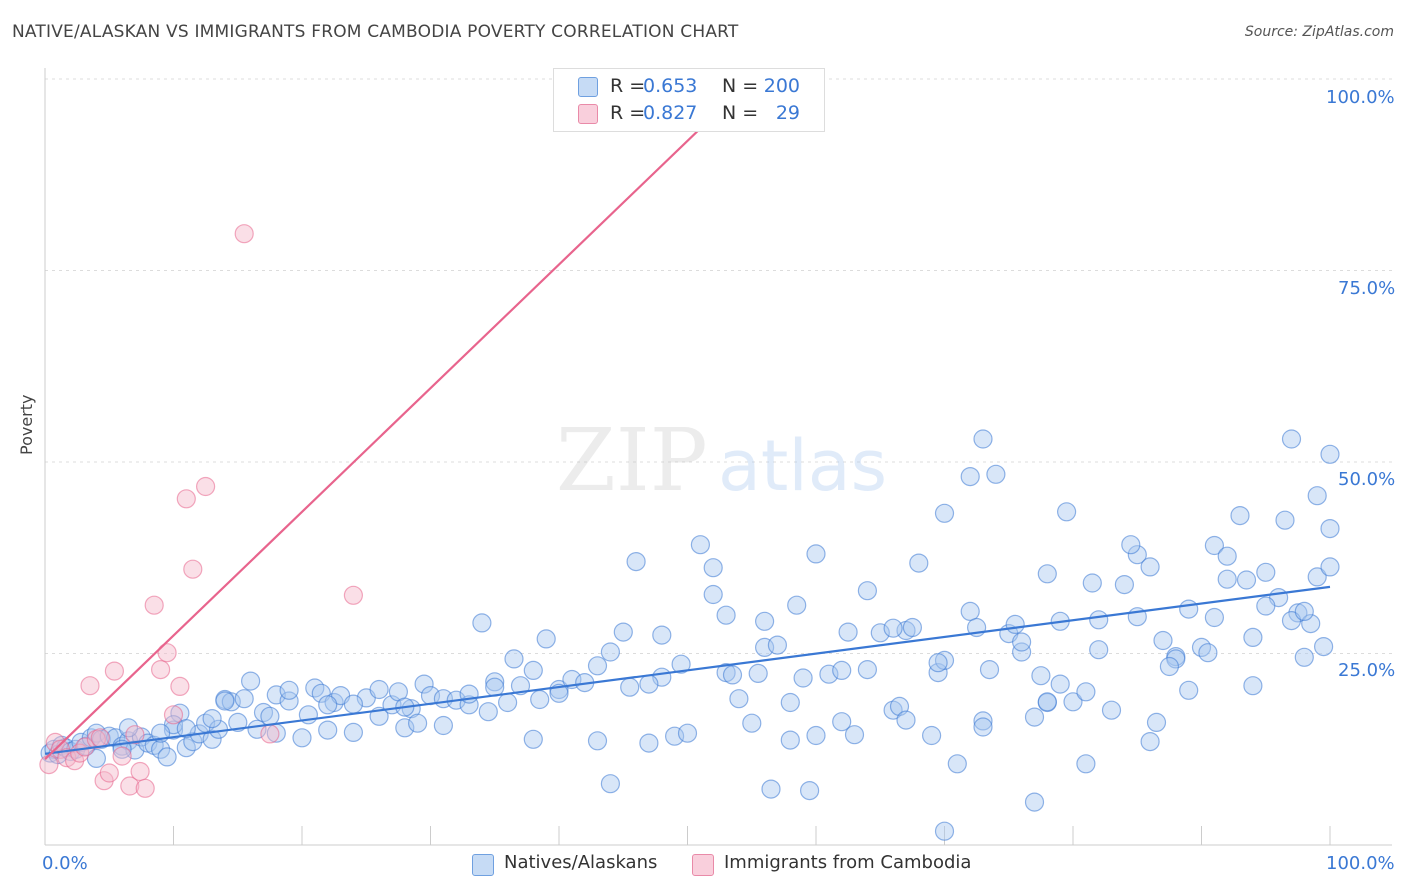 Image resolution: width=1406 pixels, height=892 pixels. I want to click on bottom-legend-label-natives: Natives/Alaskans, so click(581, 862).